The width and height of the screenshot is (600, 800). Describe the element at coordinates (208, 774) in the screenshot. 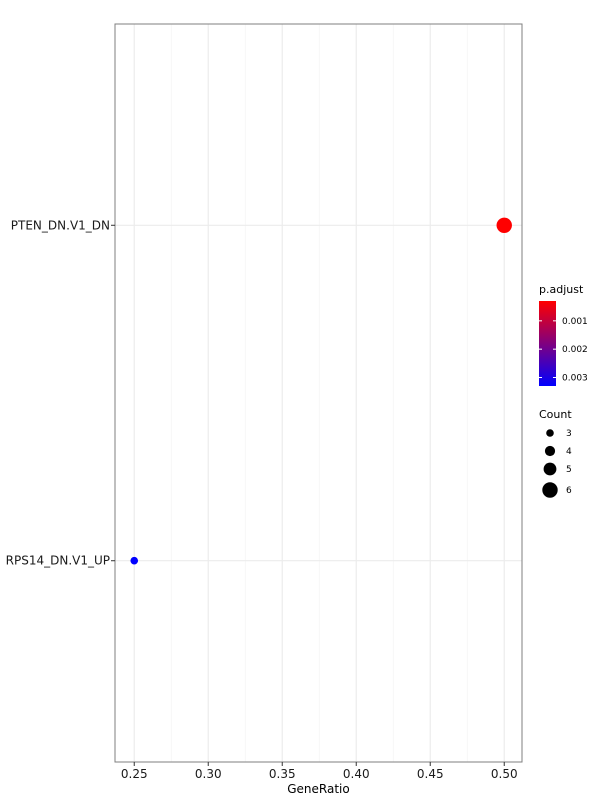

I see `x-tick-label: 0.30` at that location.